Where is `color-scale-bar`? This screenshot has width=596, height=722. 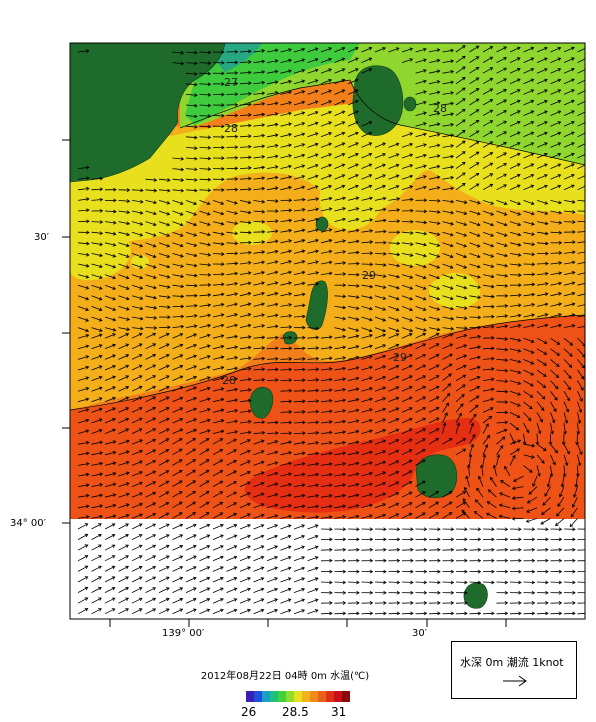 color-scale-bar is located at coordinates (298, 696).